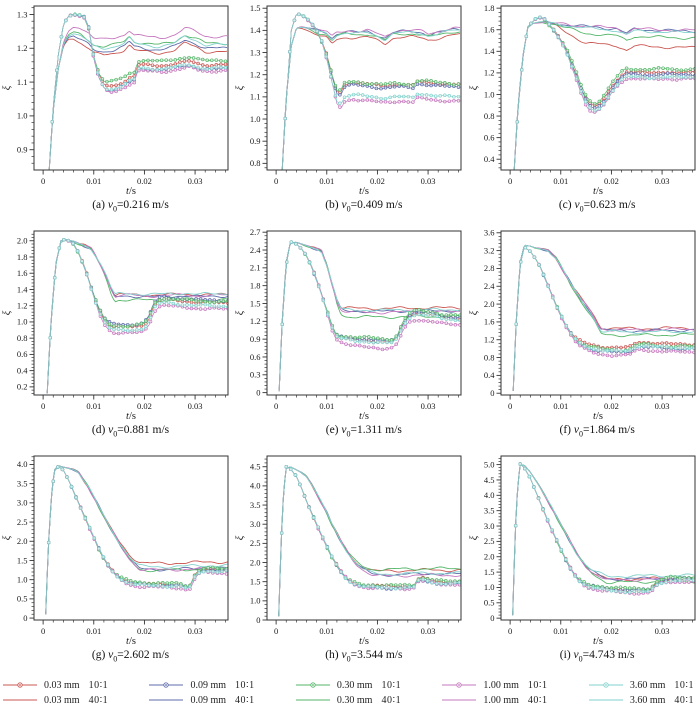 The image size is (700, 706). I want to click on series-green-40to1, so click(138, 100).